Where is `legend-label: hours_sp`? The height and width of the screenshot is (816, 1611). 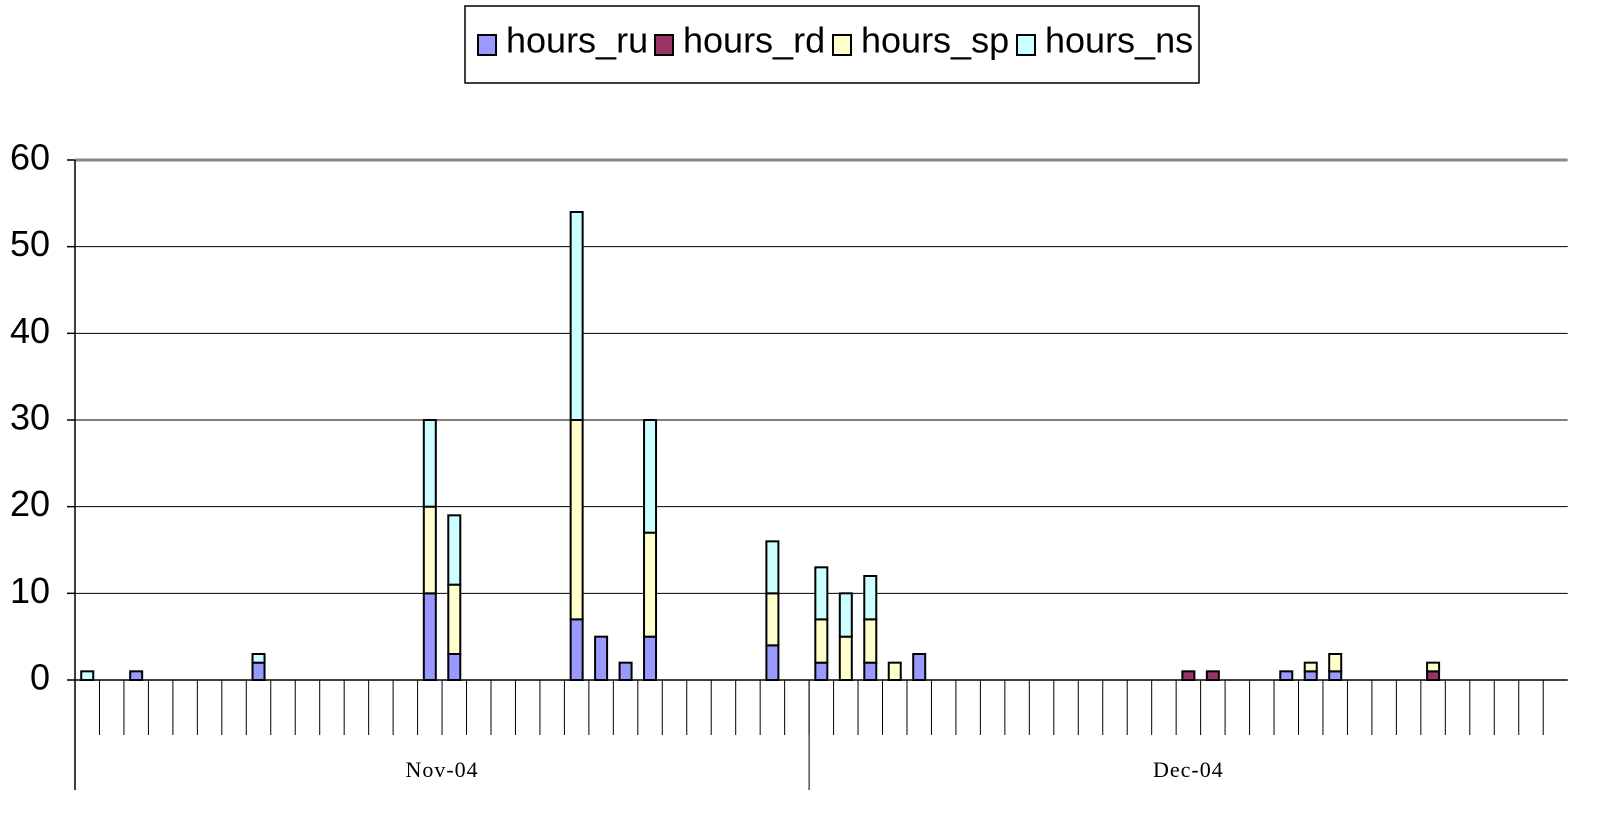
legend-label: hours_sp is located at coordinates (935, 40).